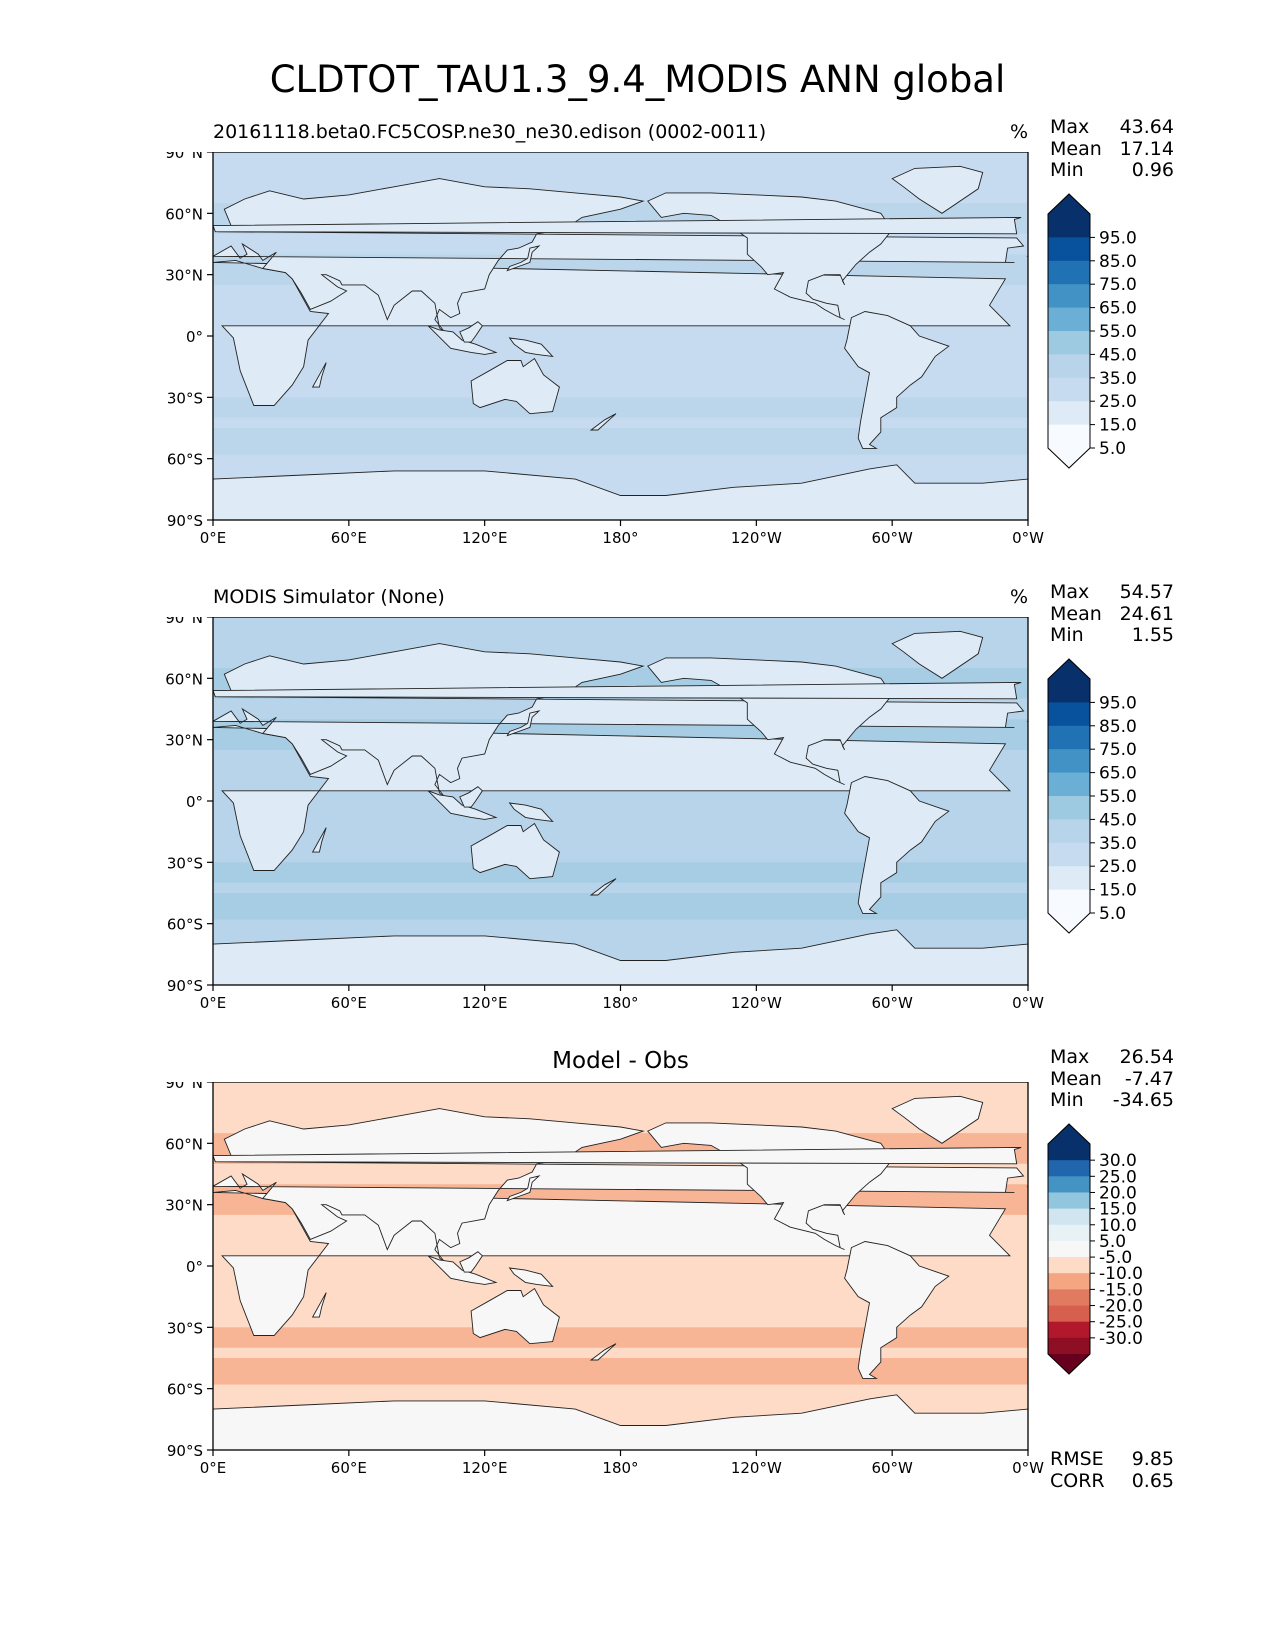  What do you see at coordinates (756, 1468) in the screenshot?
I see `lon-tick-label: 120°W` at bounding box center [756, 1468].